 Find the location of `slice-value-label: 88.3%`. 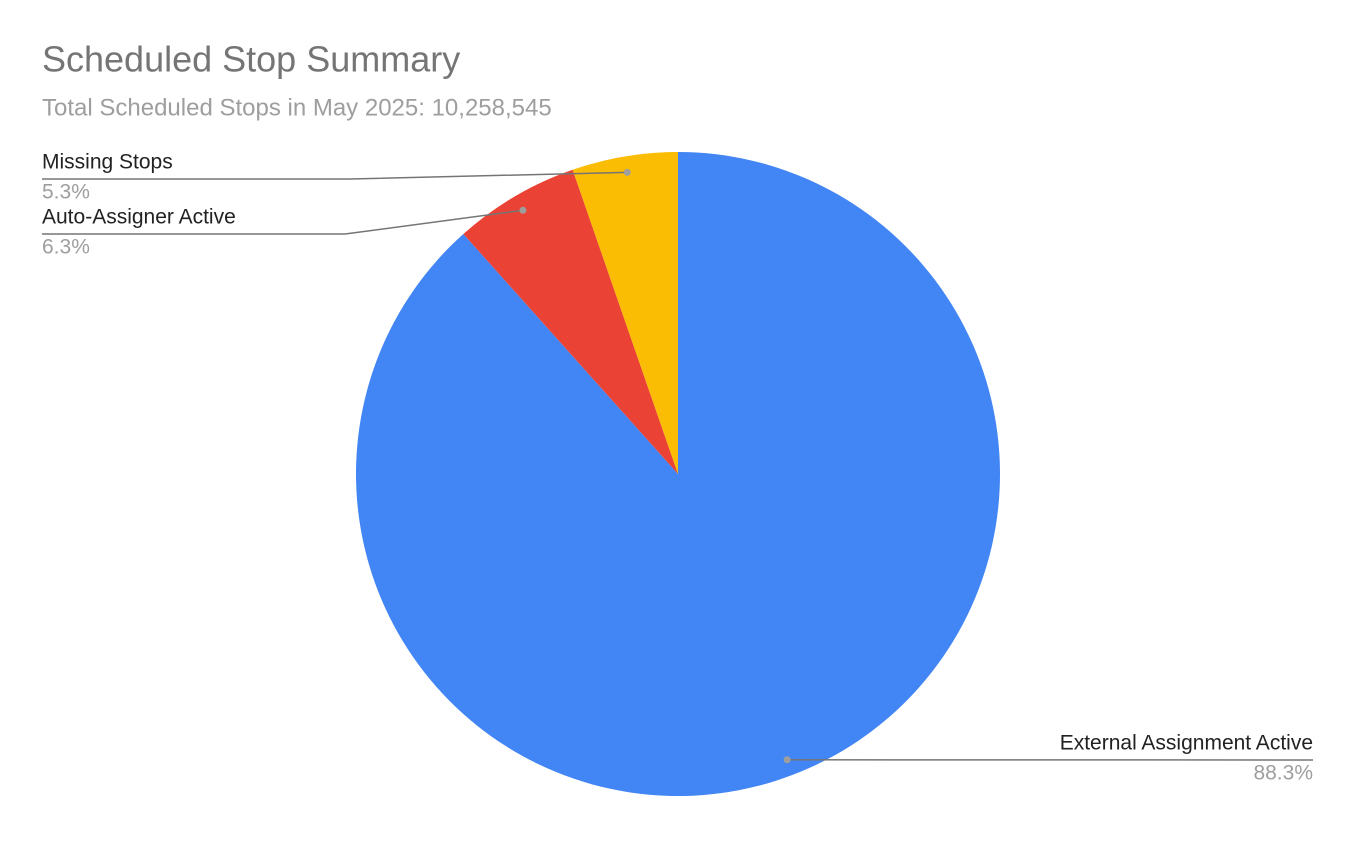

slice-value-label: 88.3% is located at coordinates (1283, 773).